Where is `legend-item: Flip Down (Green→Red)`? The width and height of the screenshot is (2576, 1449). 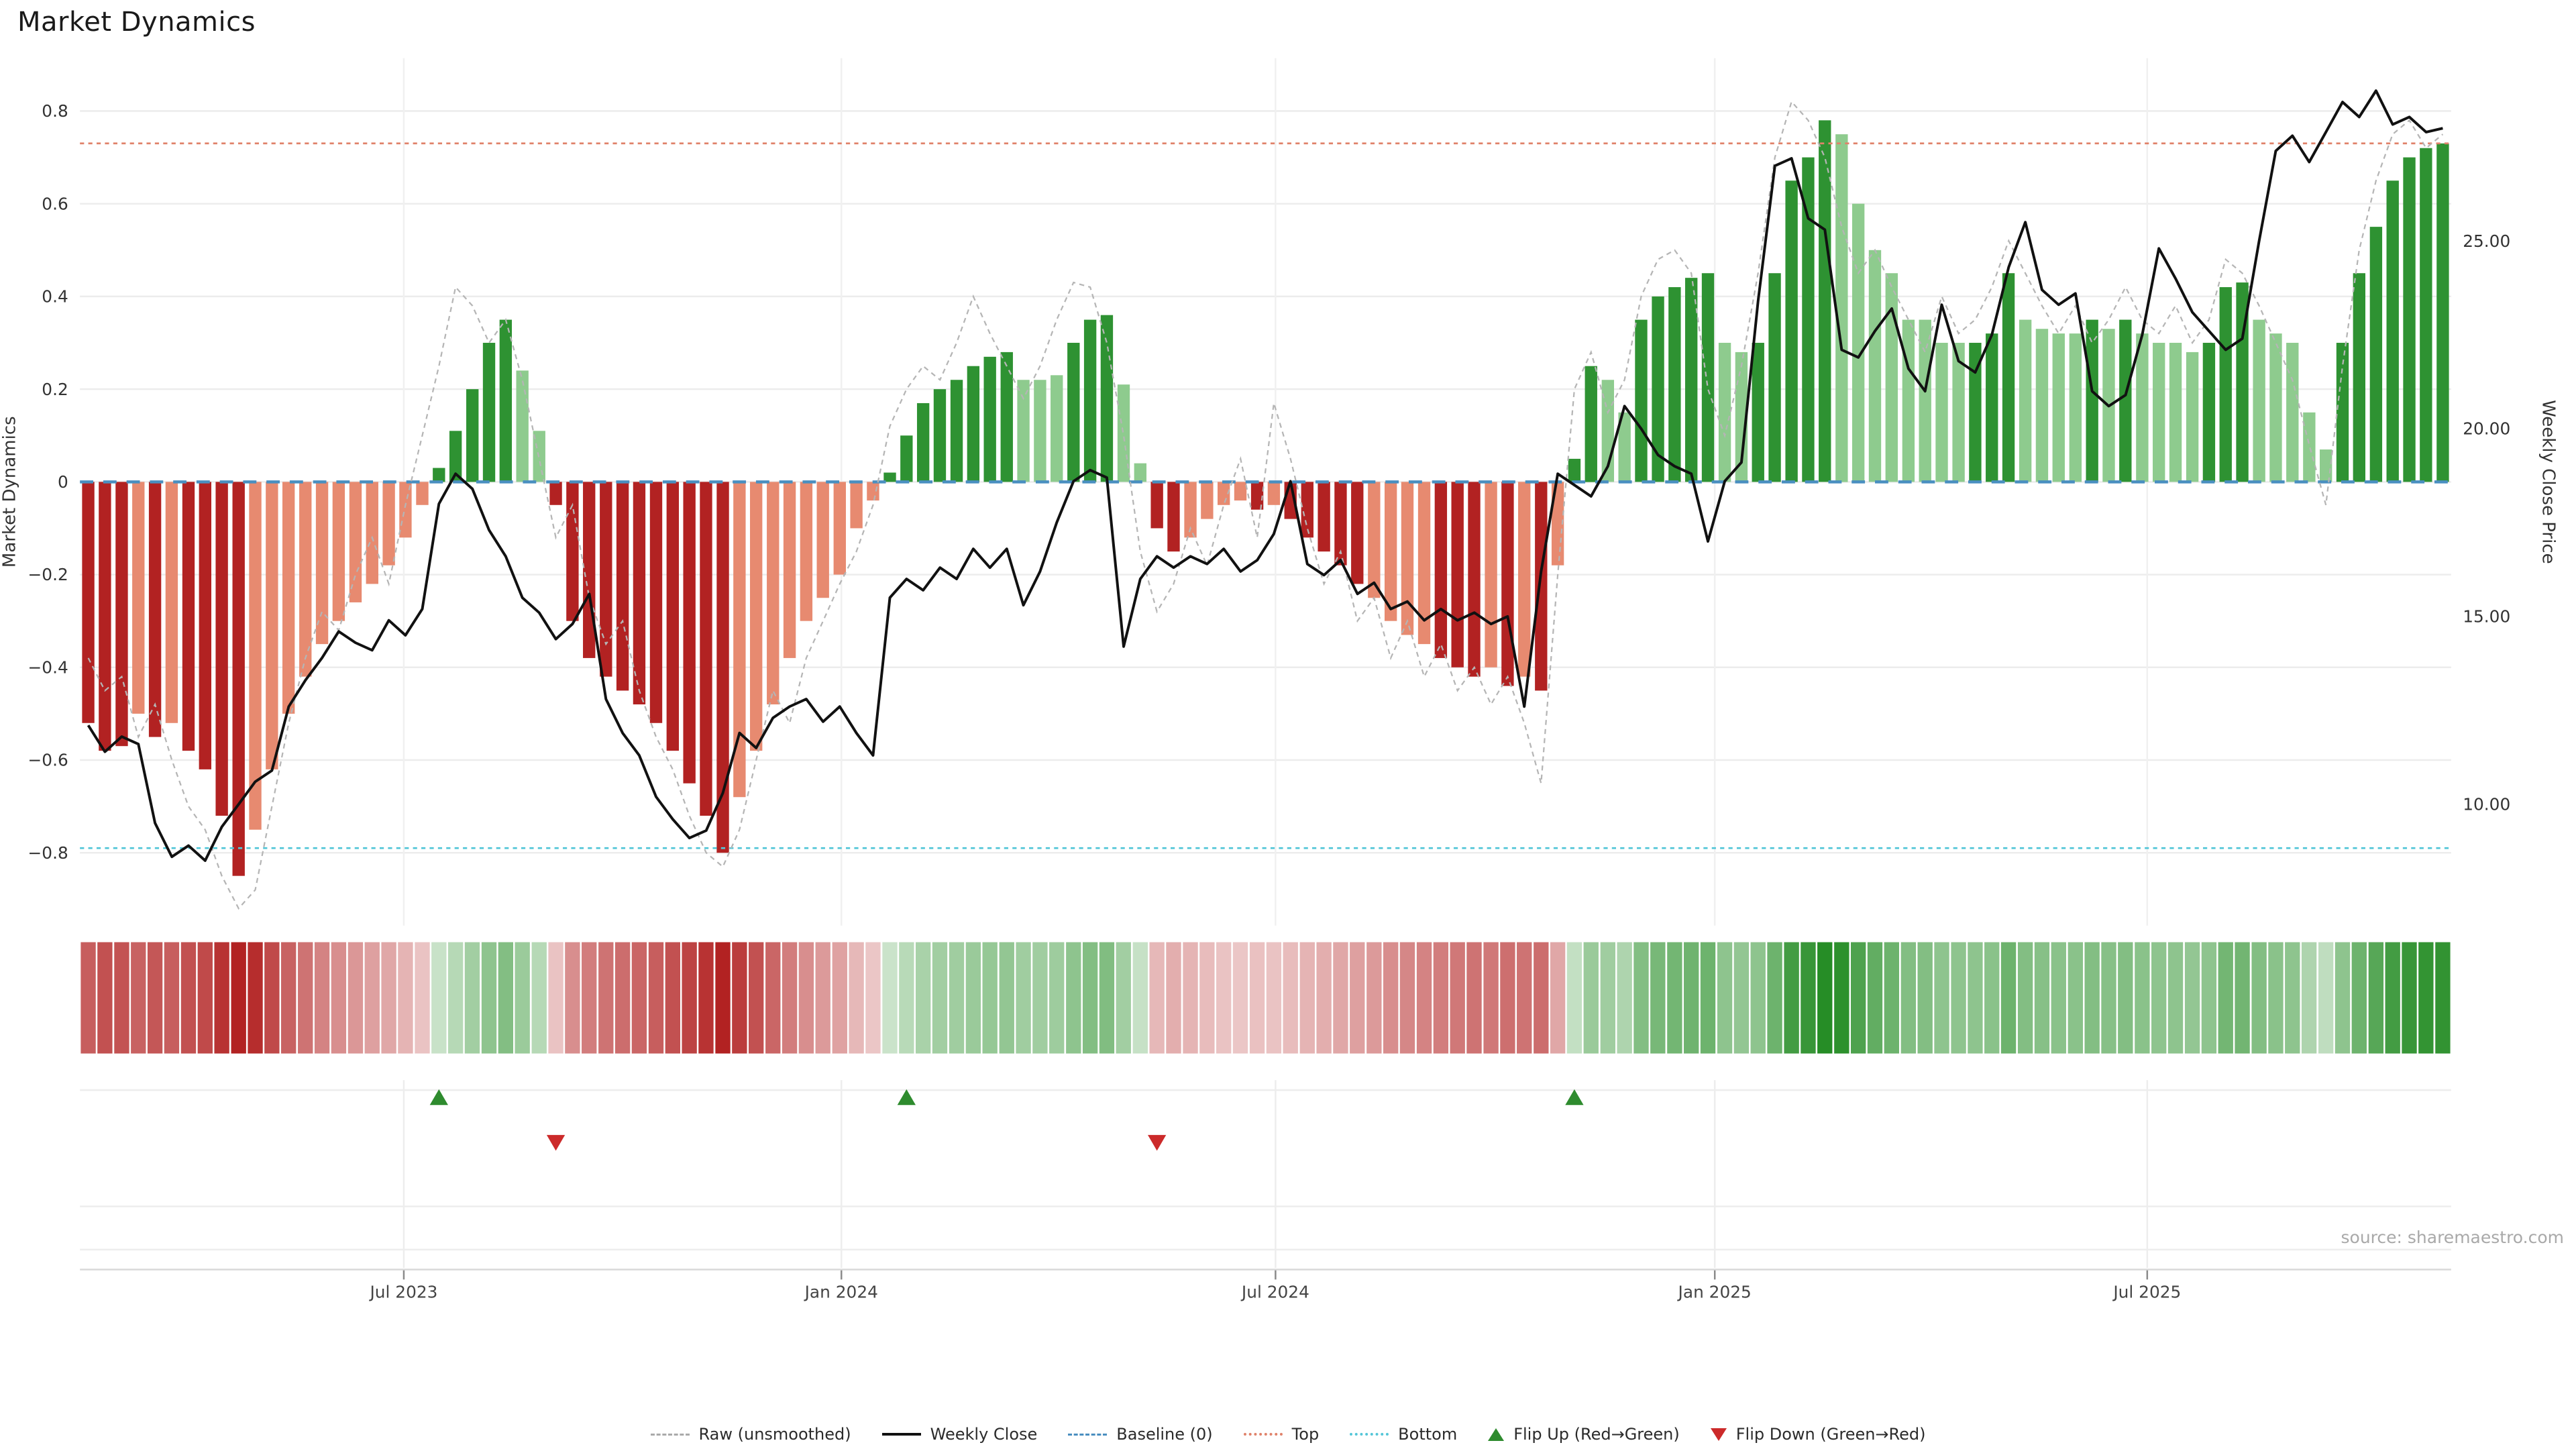
legend-item: Flip Down (Green→Red) is located at coordinates (1818, 1434).